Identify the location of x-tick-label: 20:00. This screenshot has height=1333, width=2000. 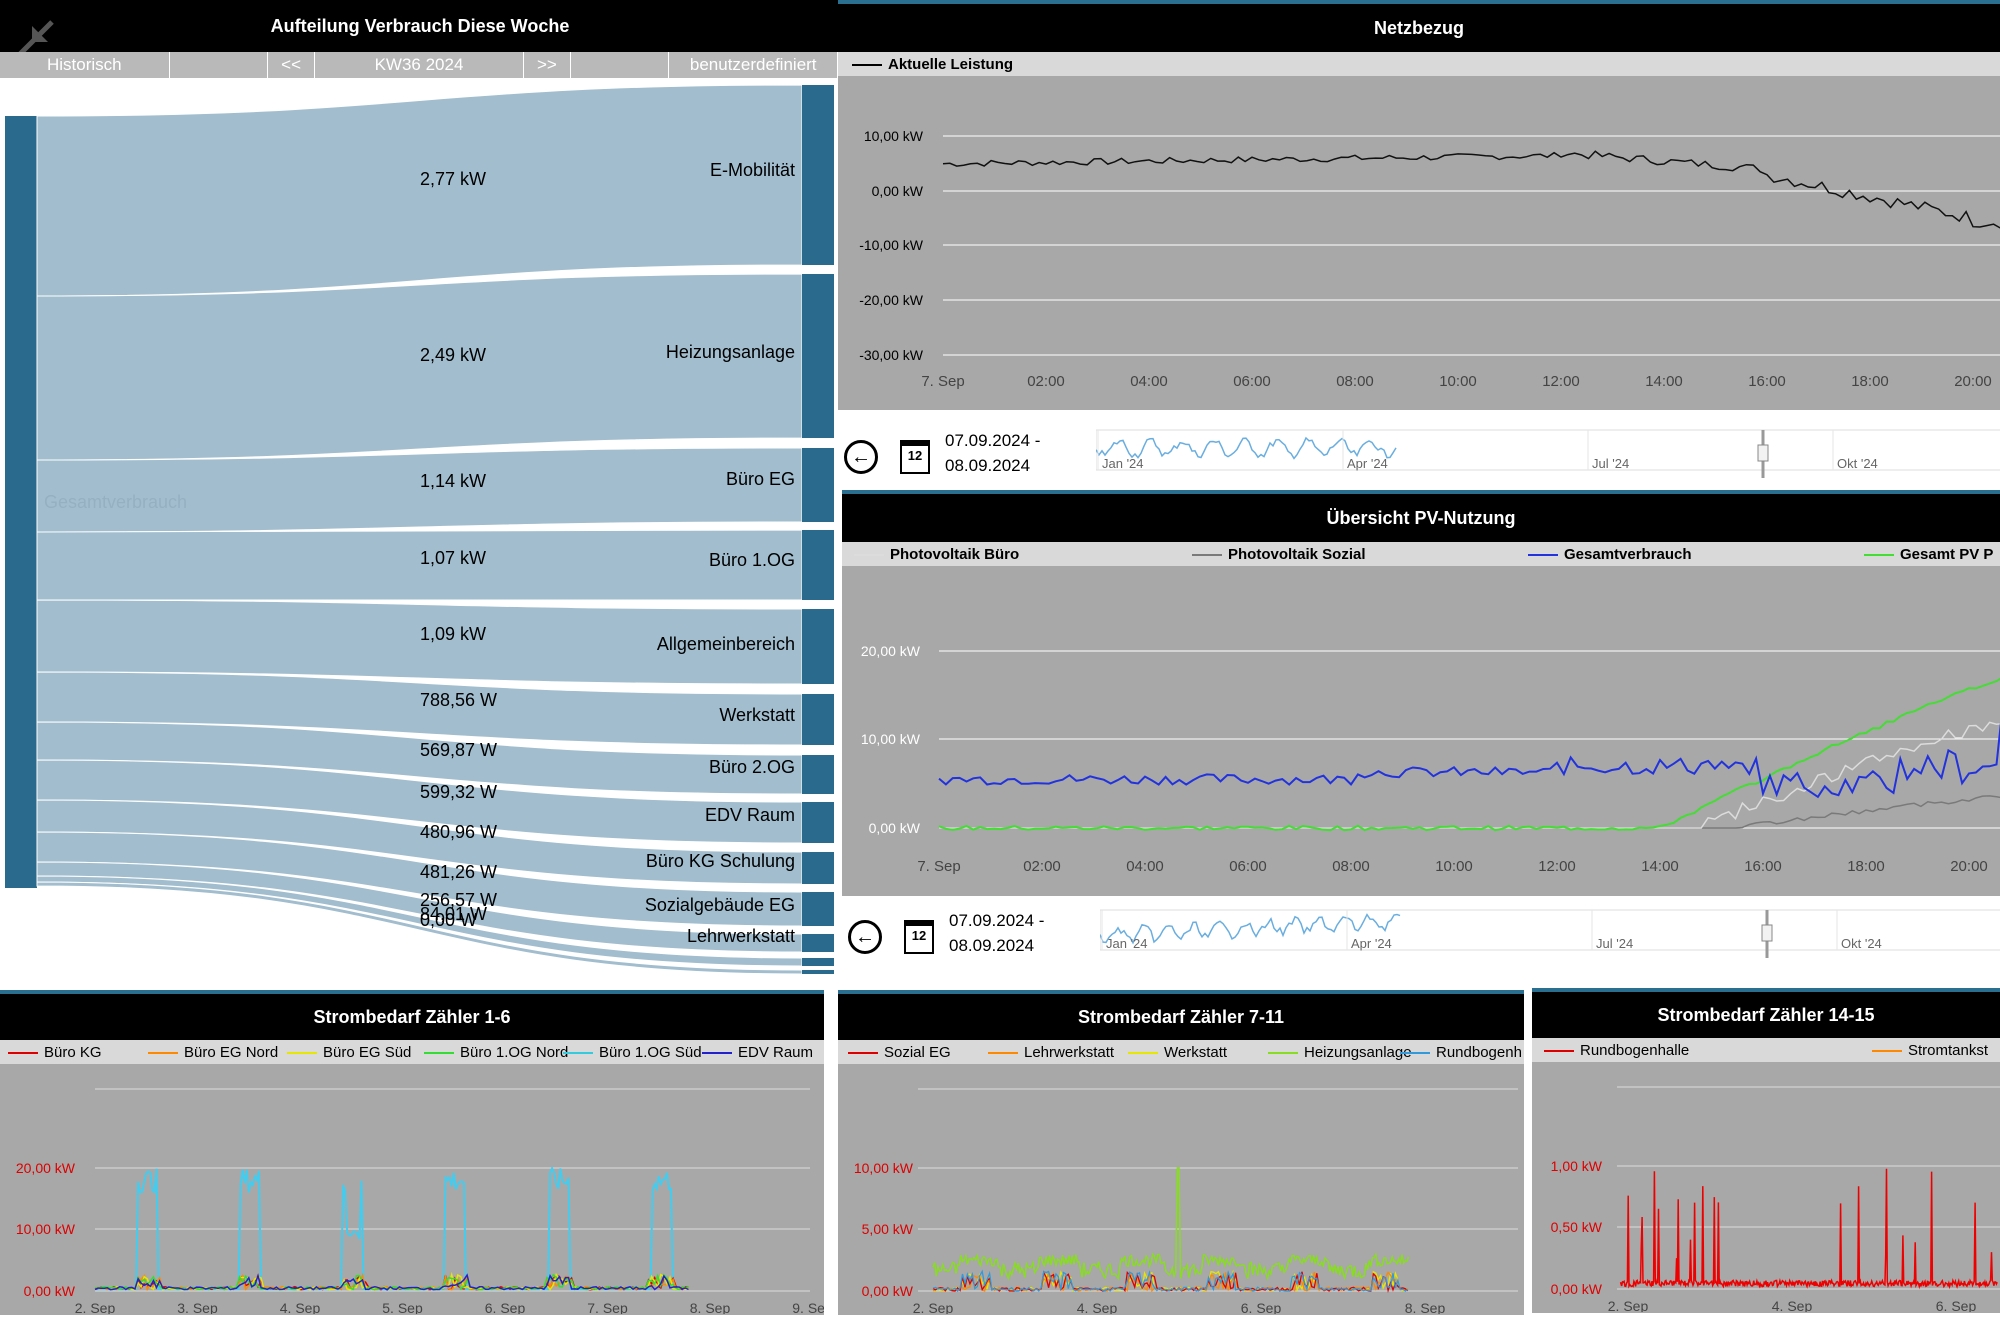
(1969, 866).